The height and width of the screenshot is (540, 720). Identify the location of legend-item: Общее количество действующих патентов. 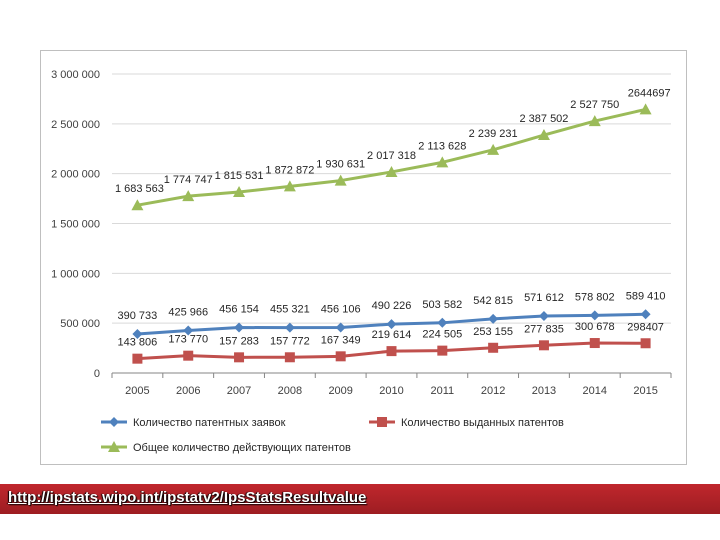
(226, 447).